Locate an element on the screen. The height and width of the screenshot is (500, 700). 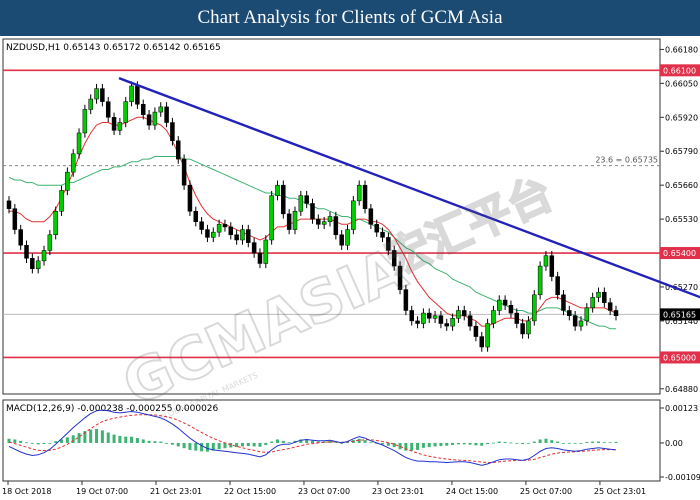
y-tick-label: 0.66050 is located at coordinates (681, 83).